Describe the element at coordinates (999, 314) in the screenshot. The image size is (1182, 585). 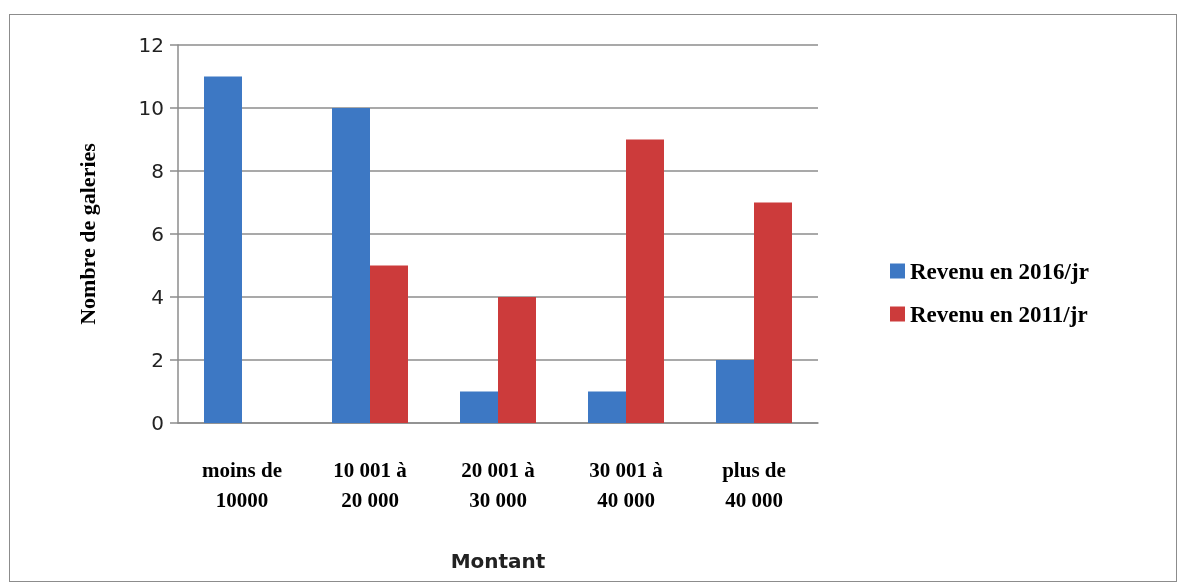
I see `legend-label: Revenu en 2011/jr` at that location.